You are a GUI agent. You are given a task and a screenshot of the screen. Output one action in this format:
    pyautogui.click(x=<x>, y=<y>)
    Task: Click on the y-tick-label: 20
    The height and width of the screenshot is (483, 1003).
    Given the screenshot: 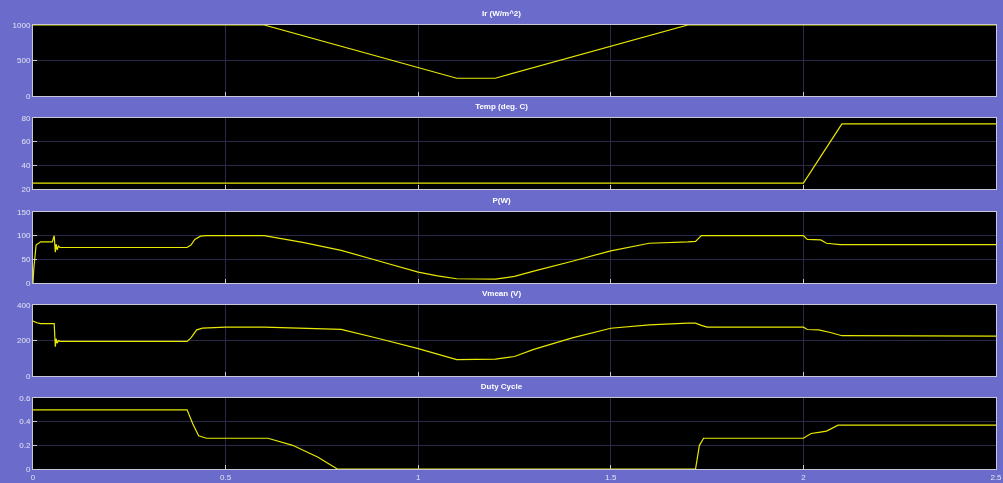 What is the action you would take?
    pyautogui.click(x=26, y=189)
    